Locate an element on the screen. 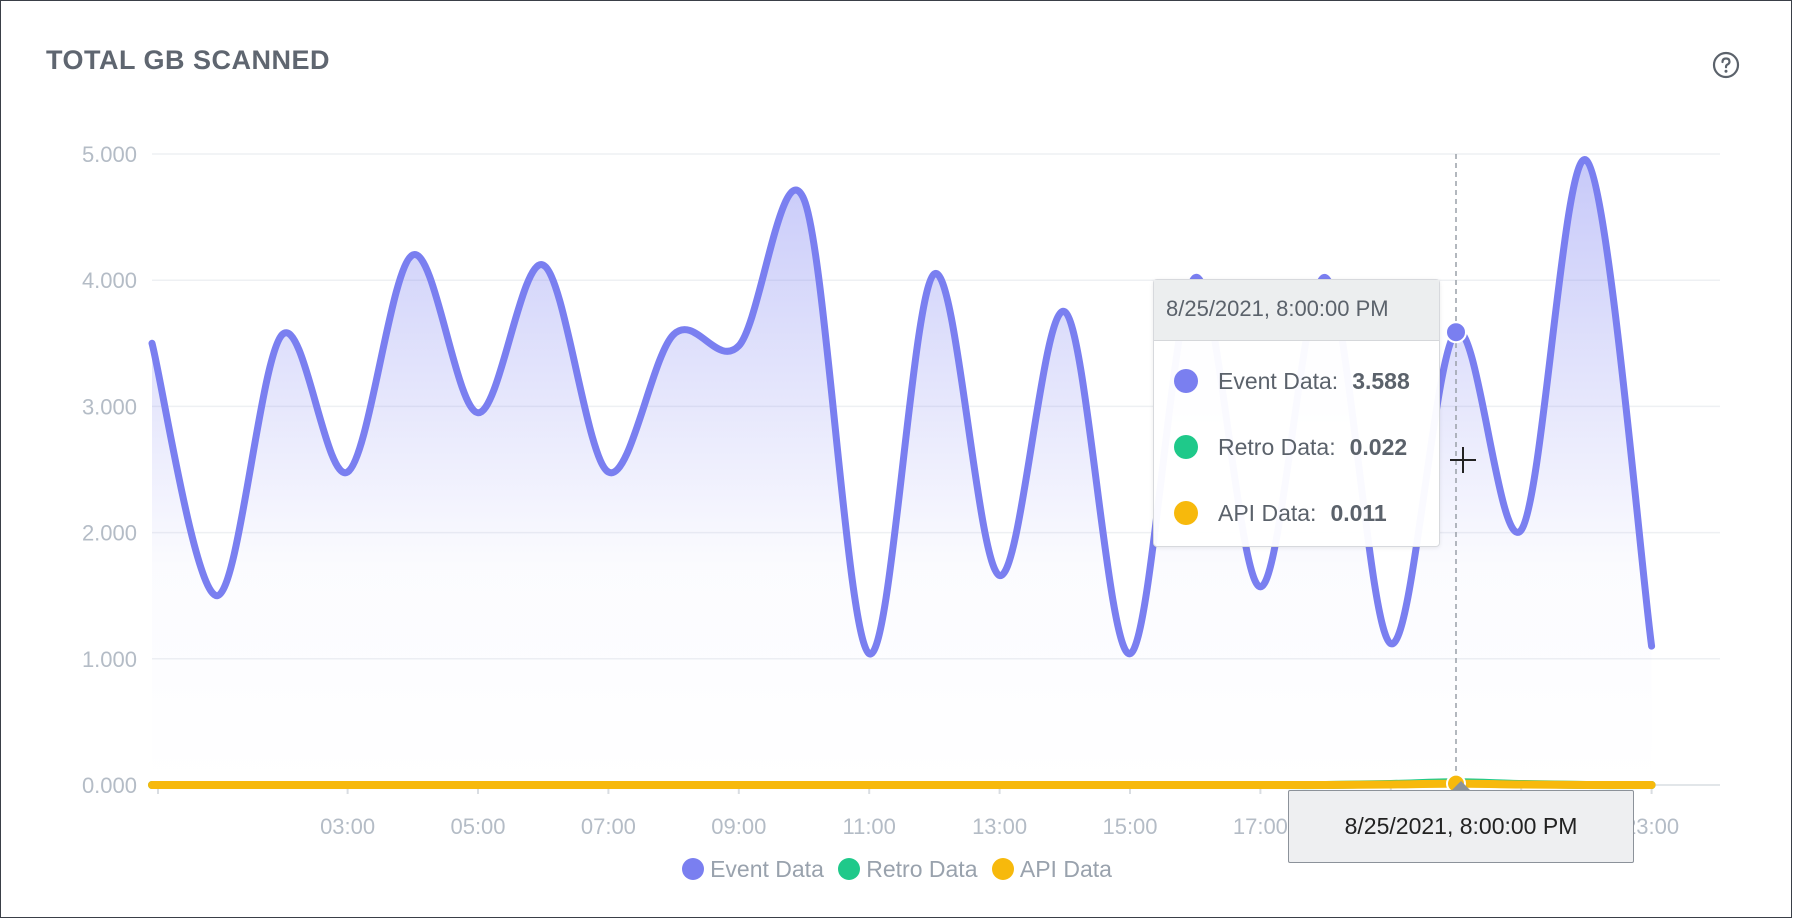  help-icon is located at coordinates (1726, 65).